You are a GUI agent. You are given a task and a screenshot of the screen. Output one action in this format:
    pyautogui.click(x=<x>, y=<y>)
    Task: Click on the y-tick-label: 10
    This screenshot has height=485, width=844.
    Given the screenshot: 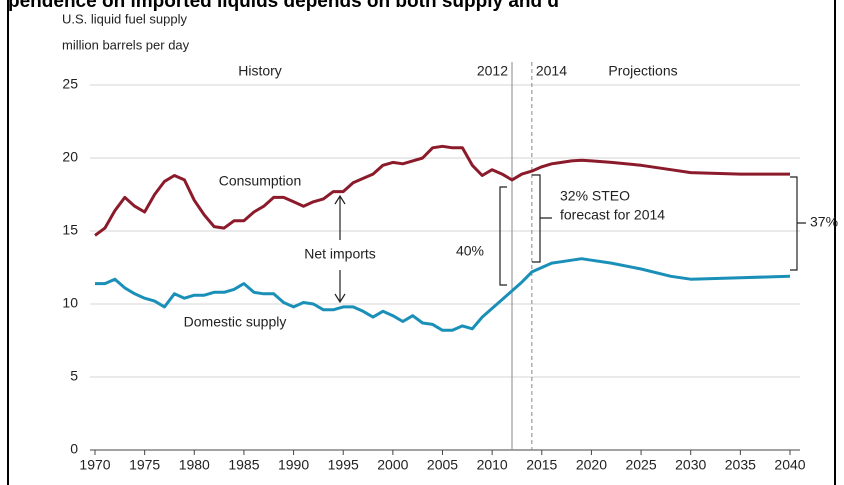 What is the action you would take?
    pyautogui.click(x=70, y=303)
    